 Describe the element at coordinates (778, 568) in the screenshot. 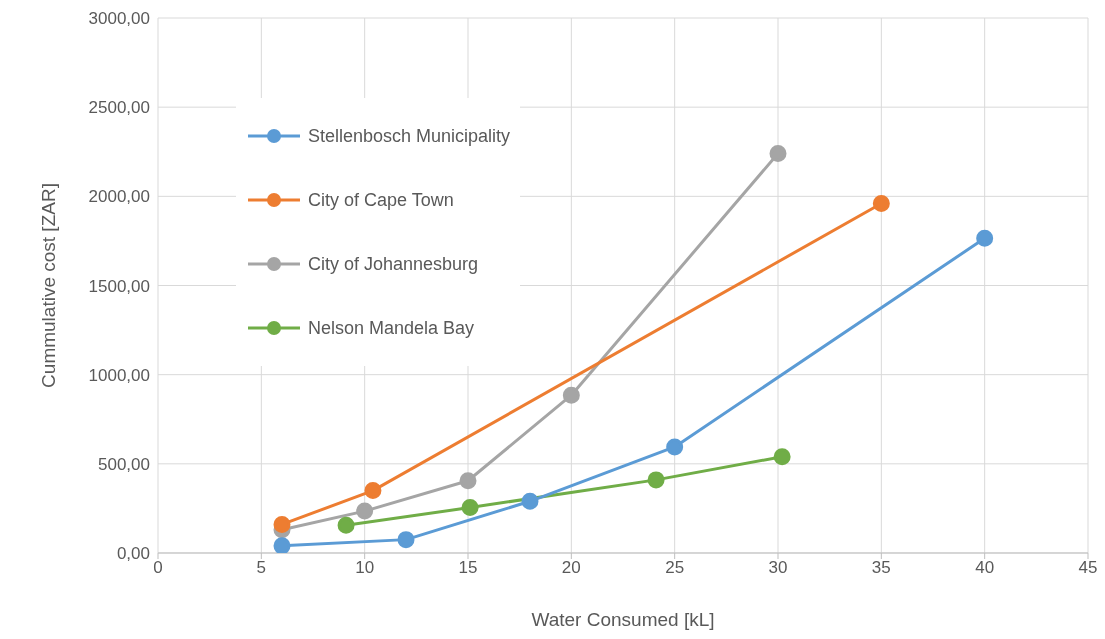

I see `x-tick-label: 30` at that location.